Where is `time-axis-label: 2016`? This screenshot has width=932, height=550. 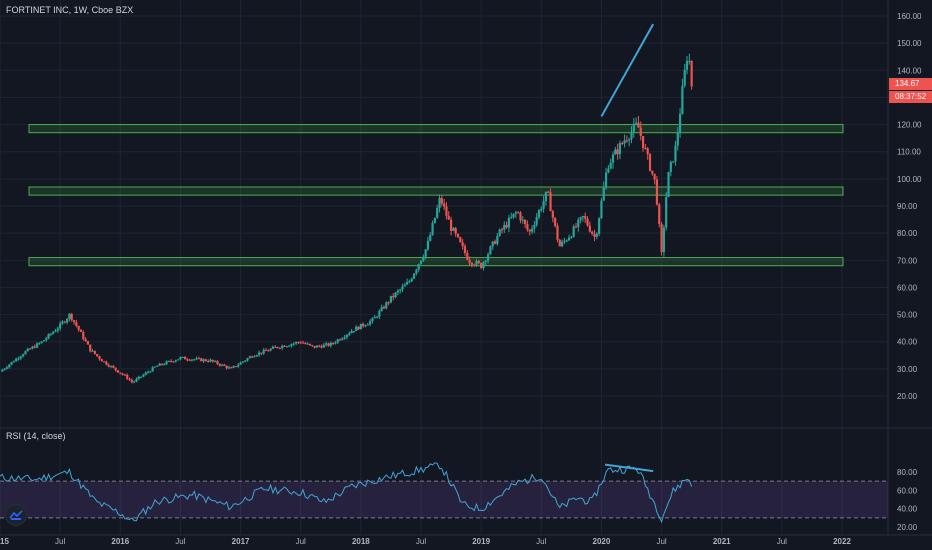
time-axis-label: 2016 is located at coordinates (120, 541).